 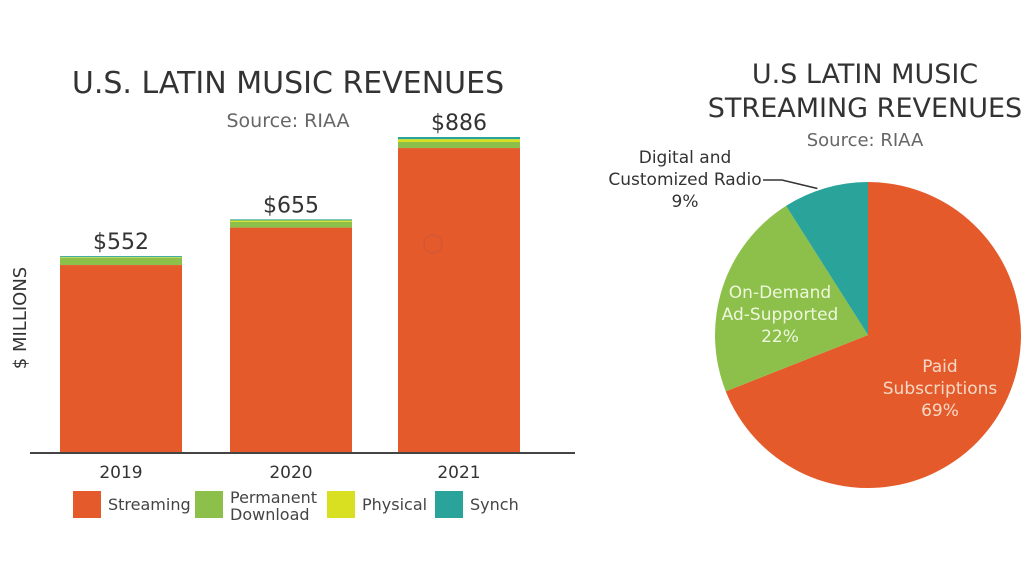 What do you see at coordinates (290, 183) in the screenshot?
I see `total-labels: $552 $655 $886` at bounding box center [290, 183].